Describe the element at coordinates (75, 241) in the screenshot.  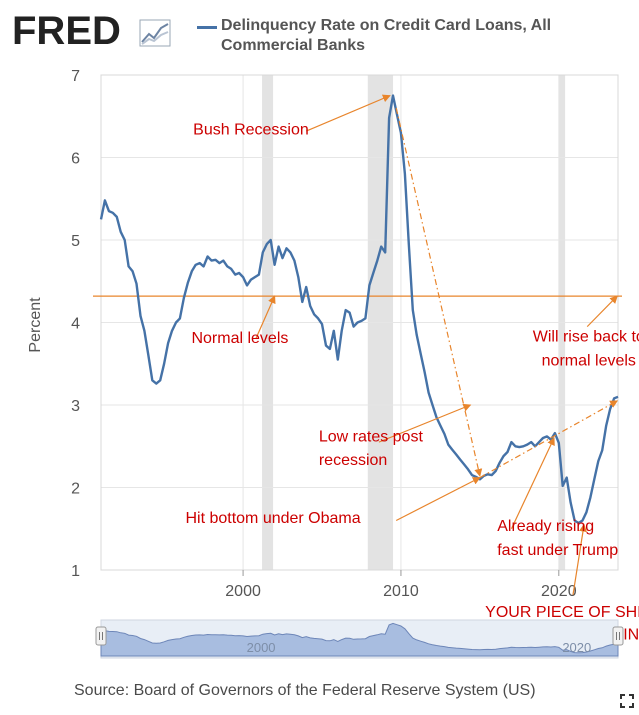
I see `y-tick-label: 5` at that location.